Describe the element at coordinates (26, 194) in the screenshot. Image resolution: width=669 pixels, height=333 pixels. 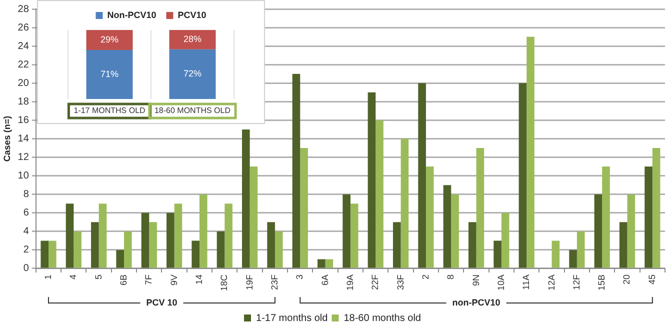
I see `y-tick-label: 8` at that location.